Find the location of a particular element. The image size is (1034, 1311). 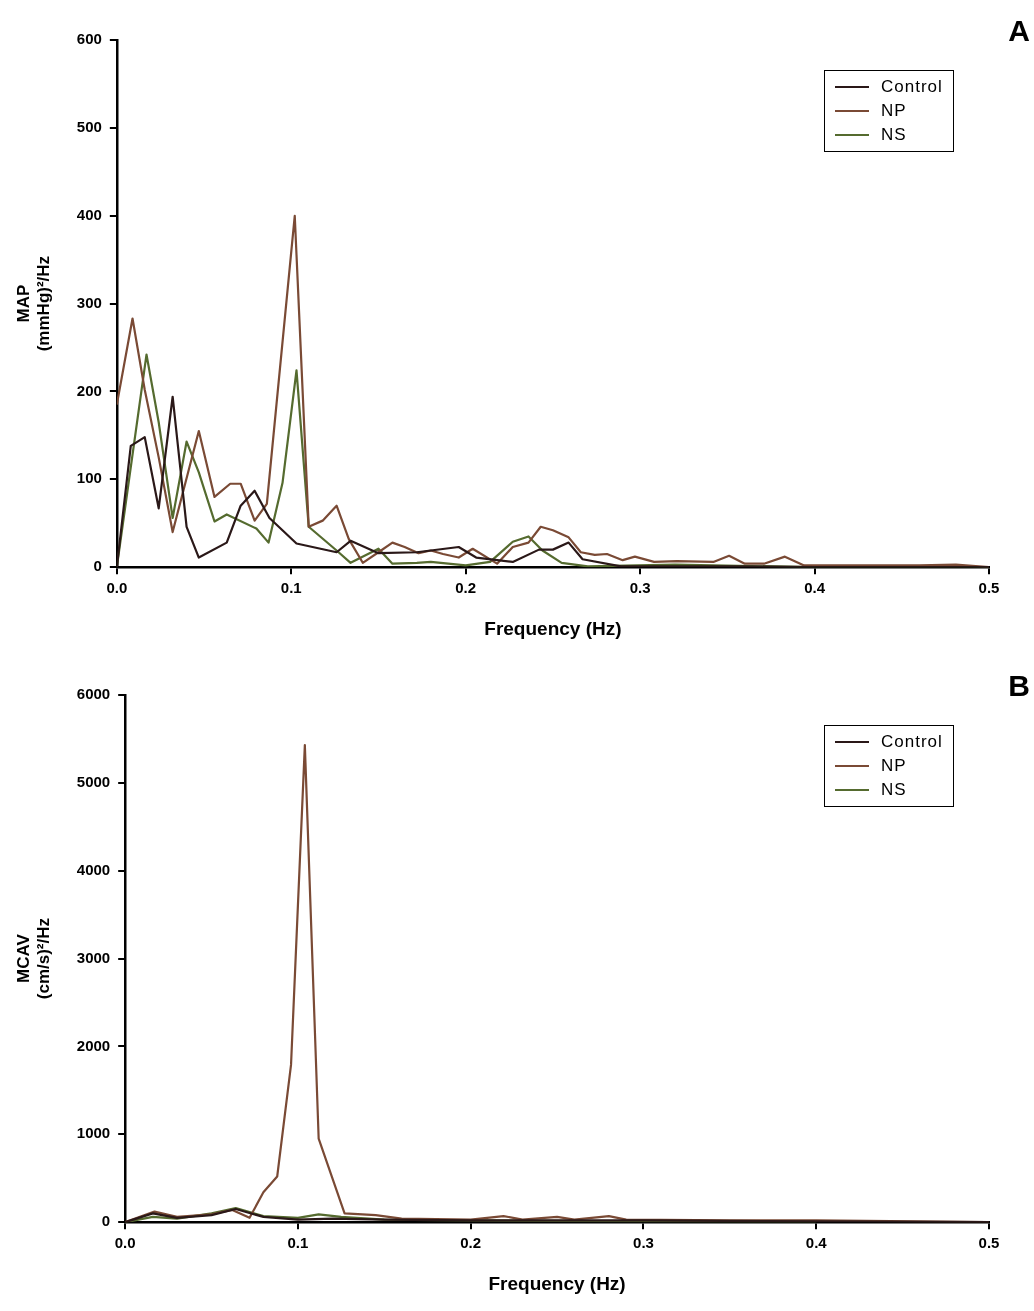

y-tick-label: 300 is located at coordinates (89, 302).